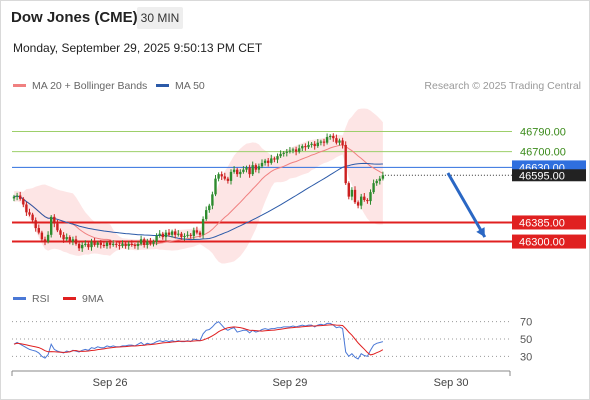  I want to click on rsi-ma-line, so click(198, 340).